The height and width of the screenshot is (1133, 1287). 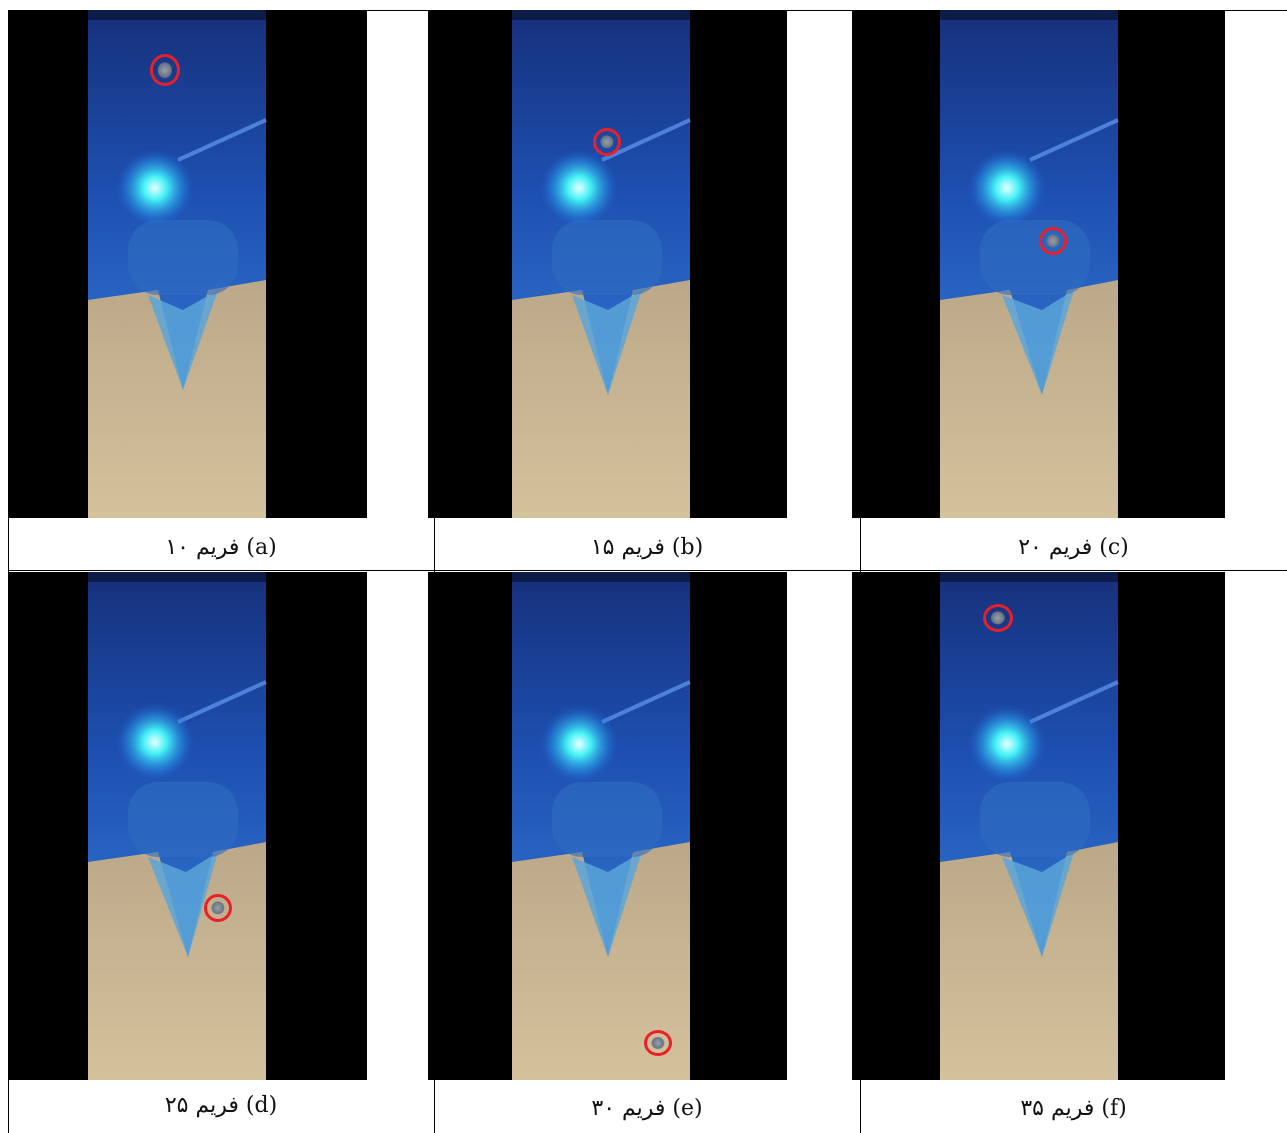 What do you see at coordinates (1073, 547) in the screenshot?
I see `caption-c: فریم ۲۰ (c)` at bounding box center [1073, 547].